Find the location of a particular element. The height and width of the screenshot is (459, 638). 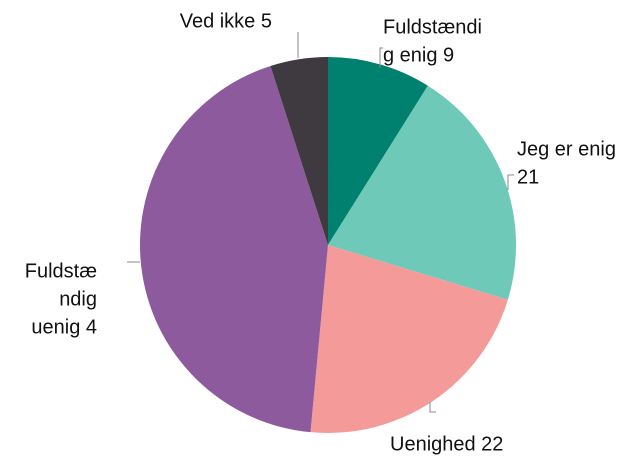

slice-label: 21 is located at coordinates (528, 177).